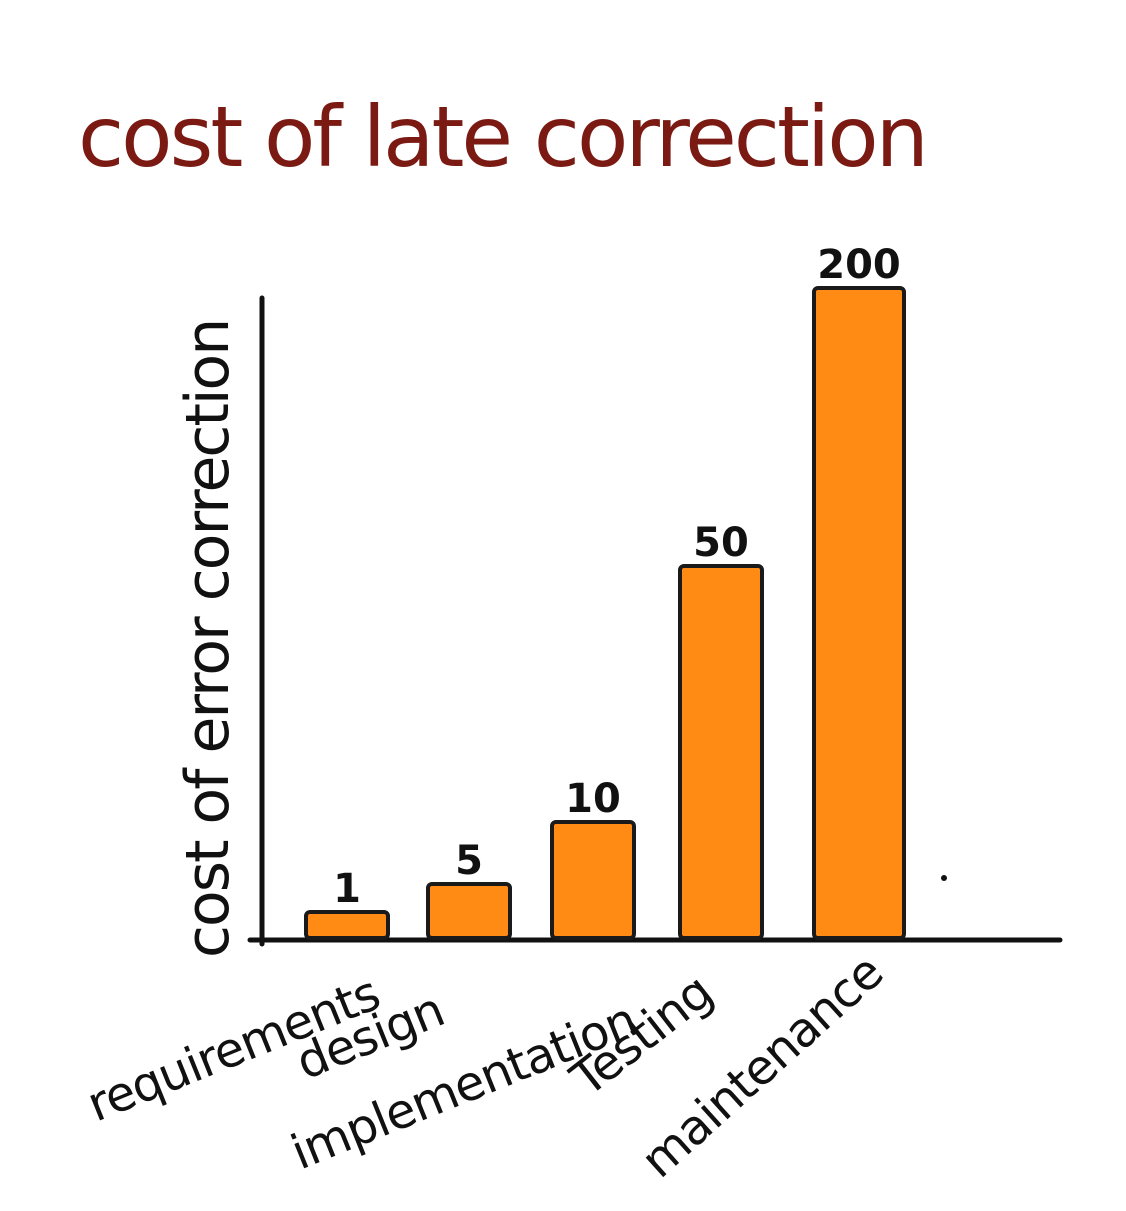 This screenshot has width=1126, height=1211. Describe the element at coordinates (593, 799) in the screenshot. I see `value-label-implementation: 10` at that location.